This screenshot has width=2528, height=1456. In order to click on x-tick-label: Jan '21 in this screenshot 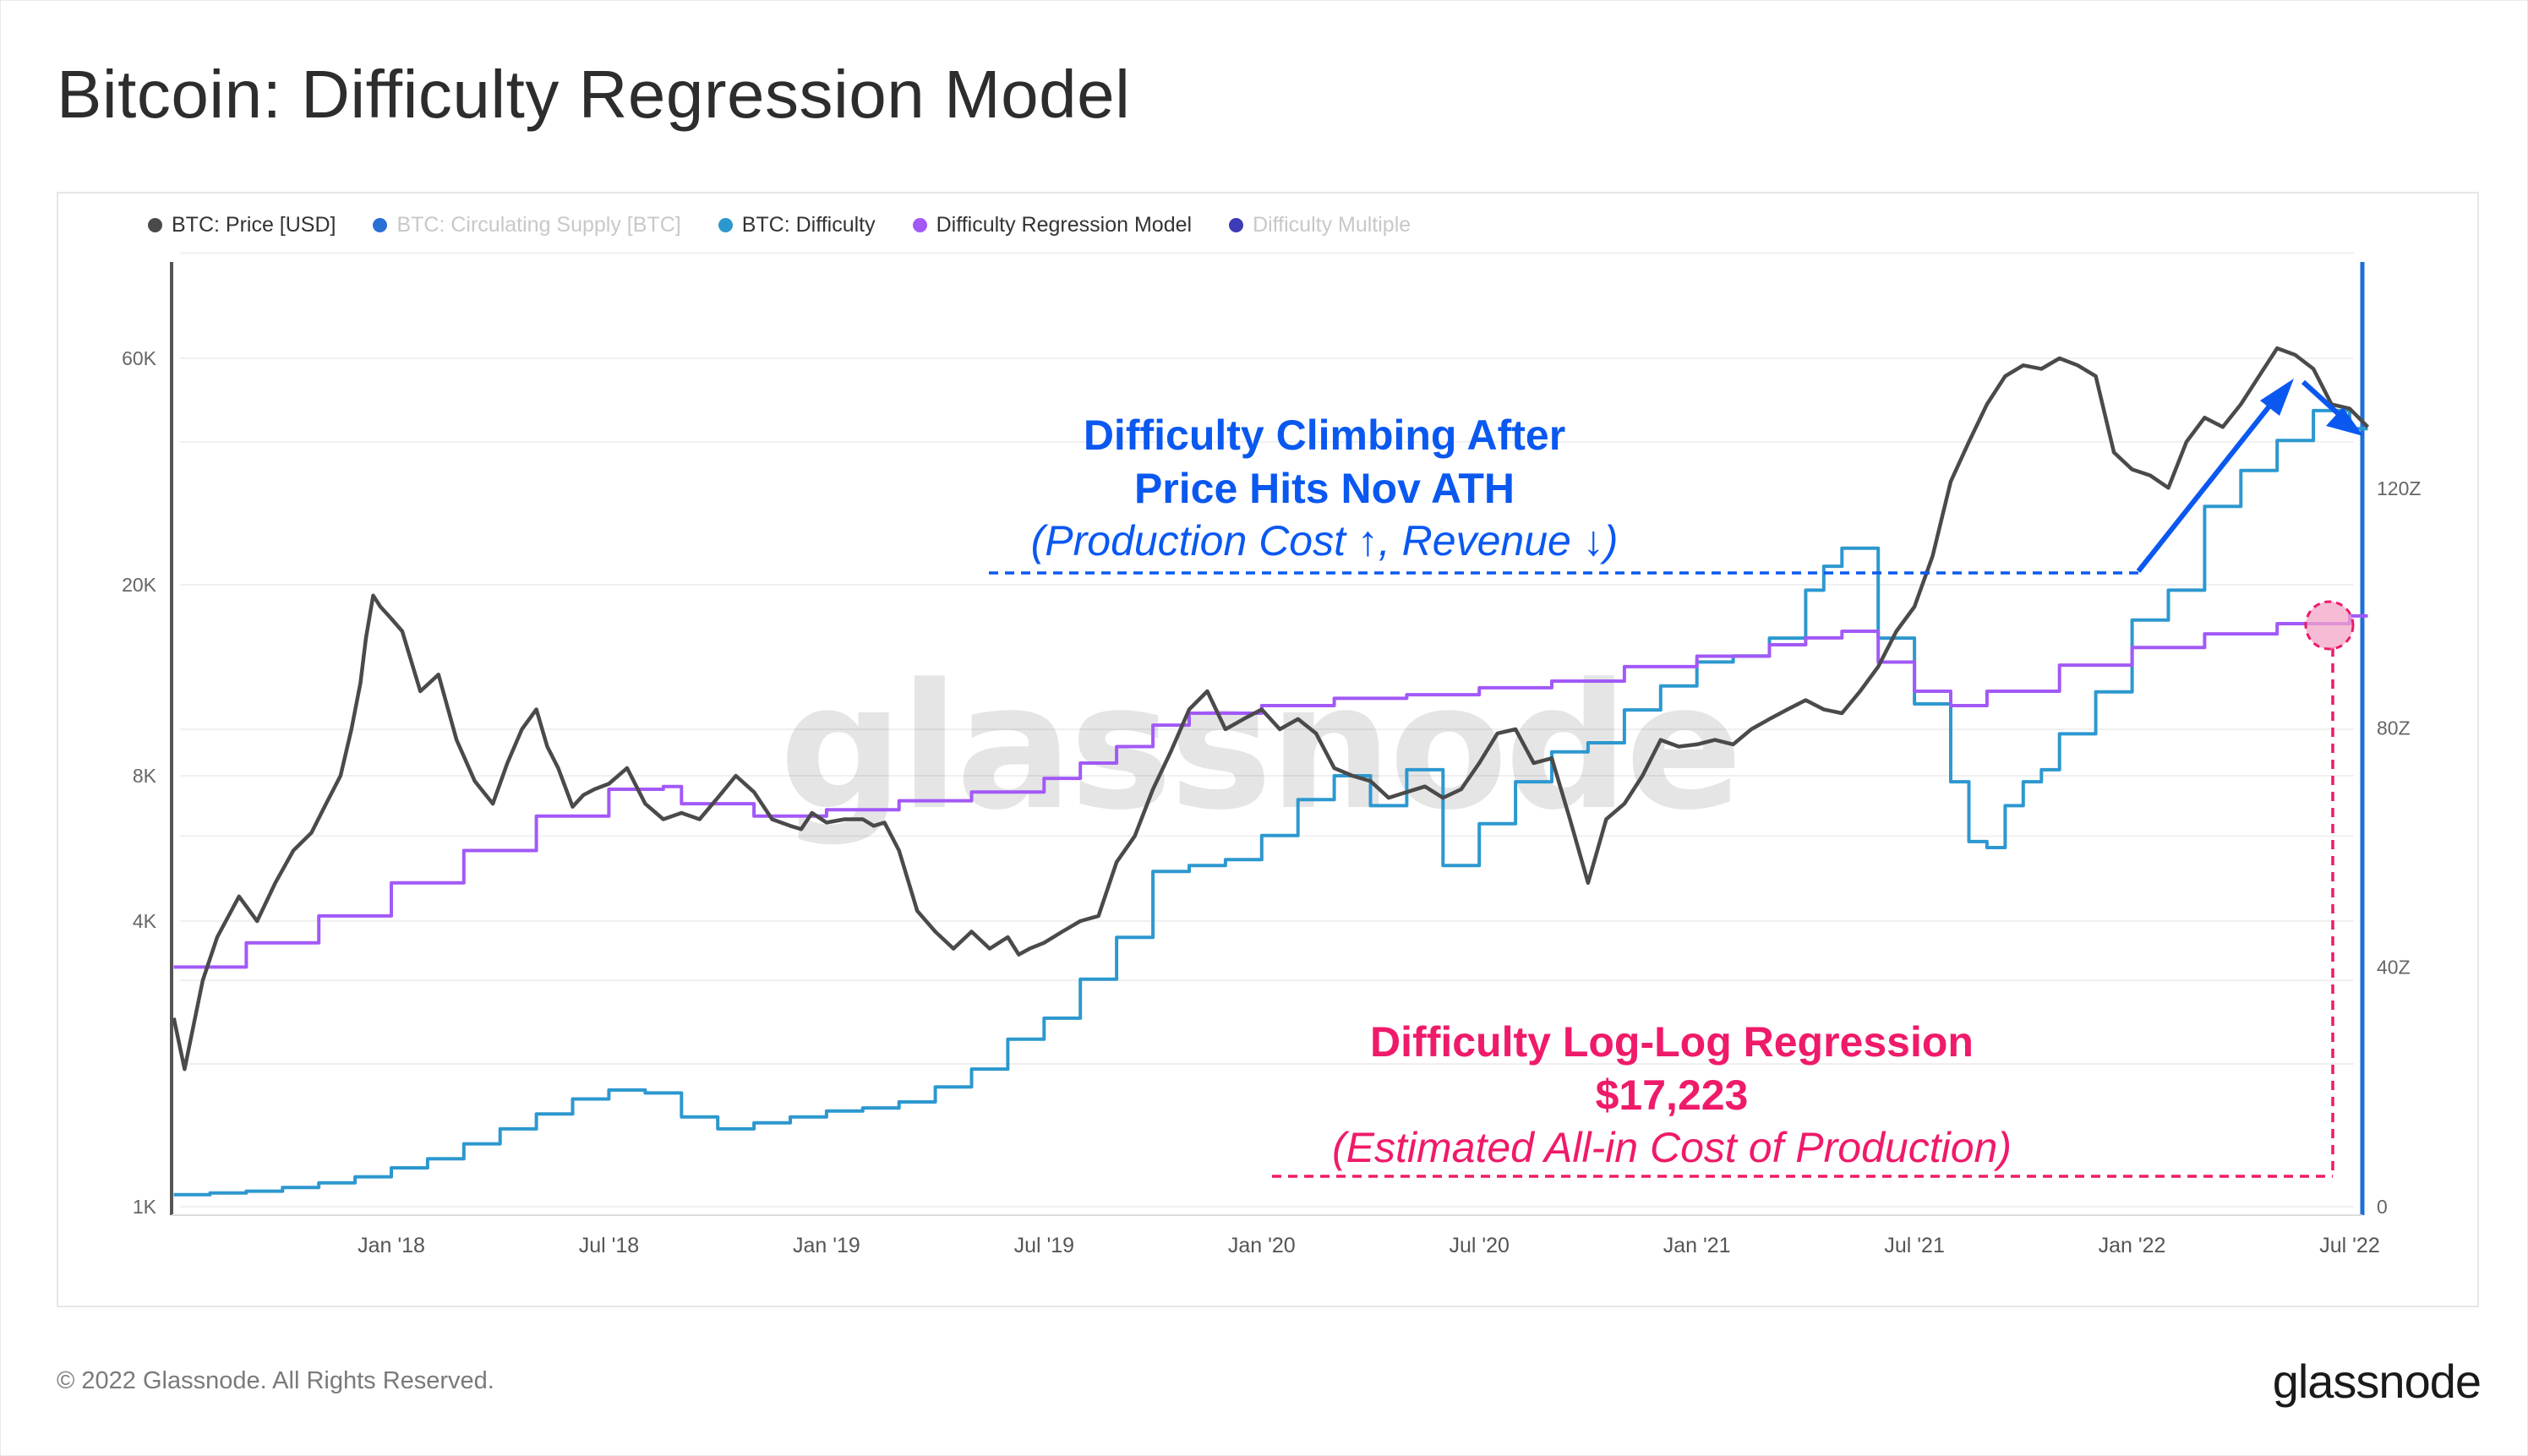, I will do `click(1697, 1246)`.